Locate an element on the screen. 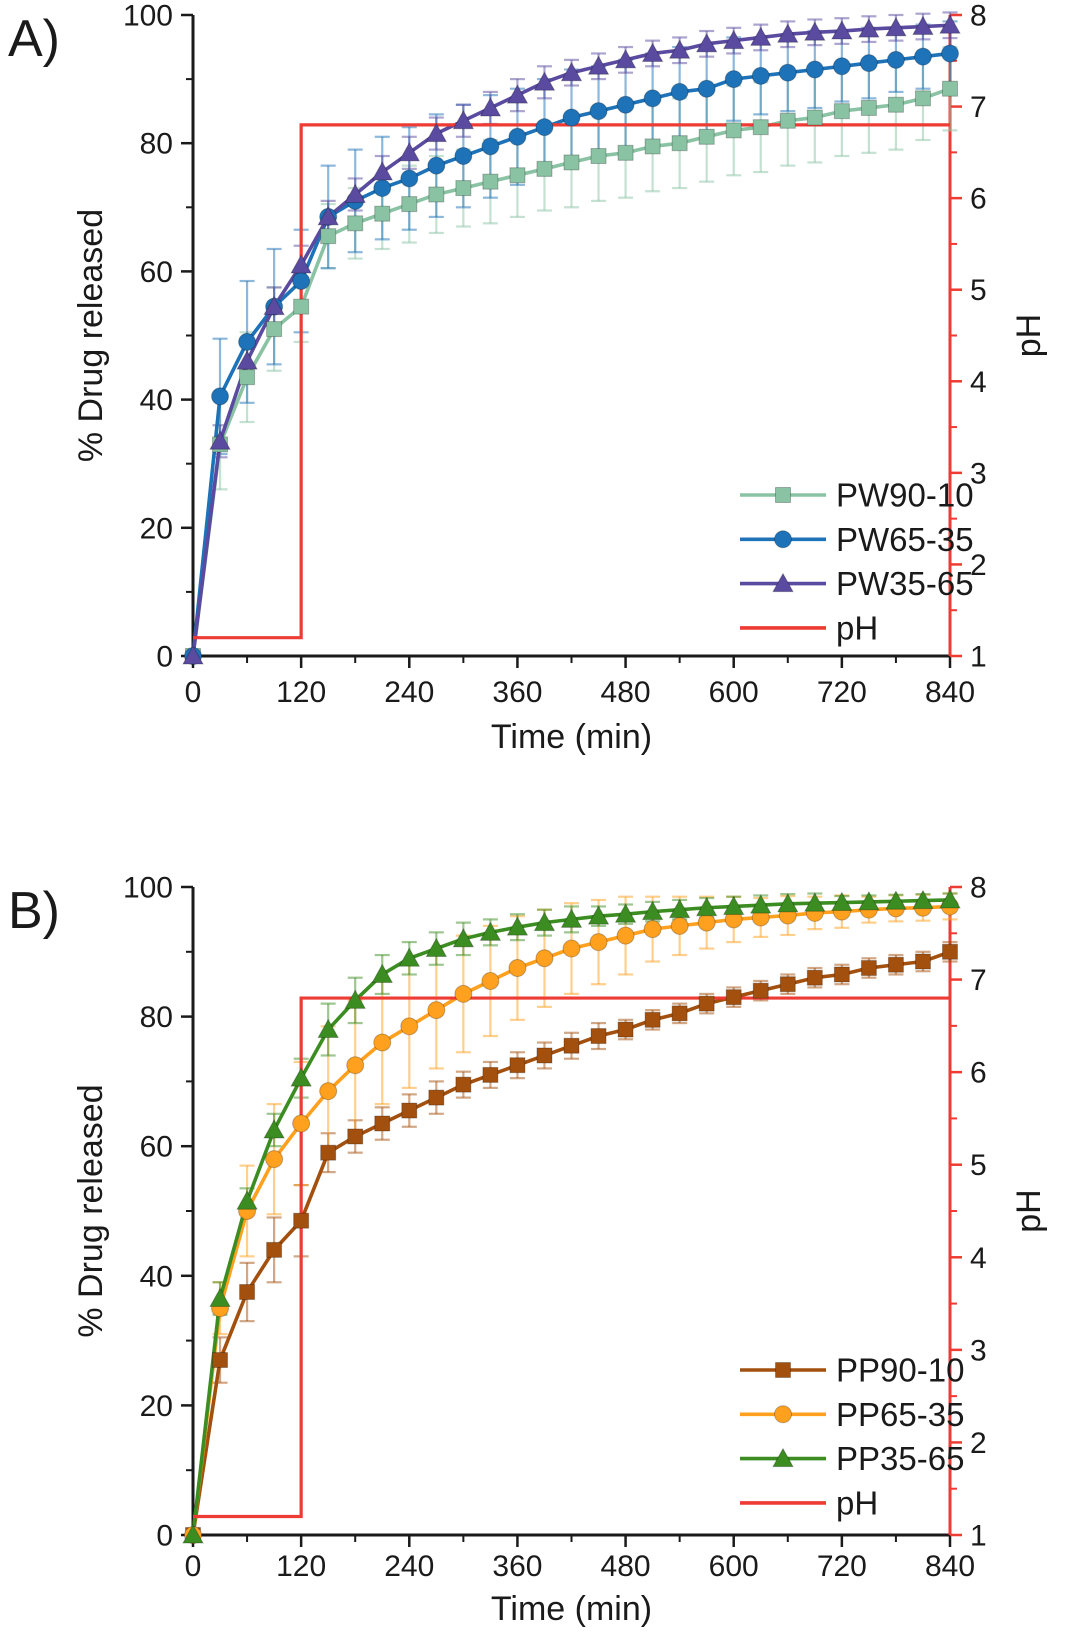 The image size is (1080, 1640). y2-tick-label: 8 is located at coordinates (978, 16).